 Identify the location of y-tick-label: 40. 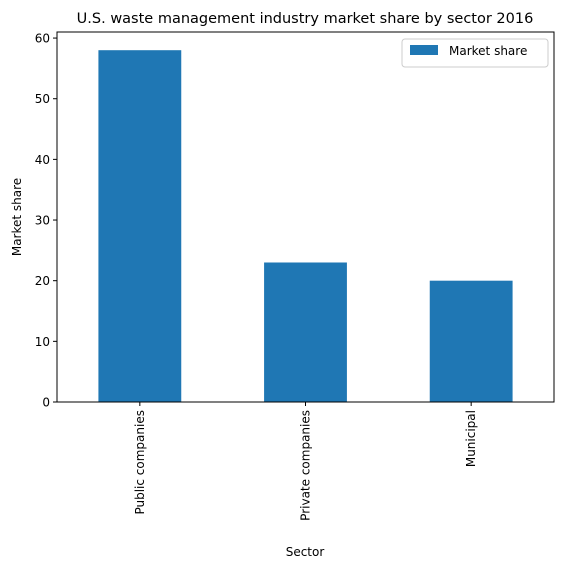
(42, 160).